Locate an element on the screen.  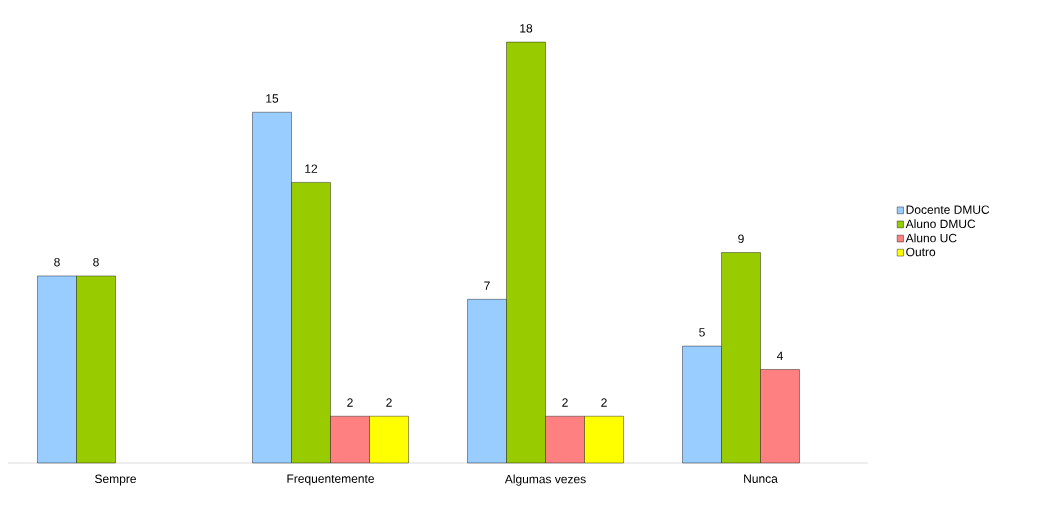
legend-label: Aluno UC is located at coordinates (931, 238).